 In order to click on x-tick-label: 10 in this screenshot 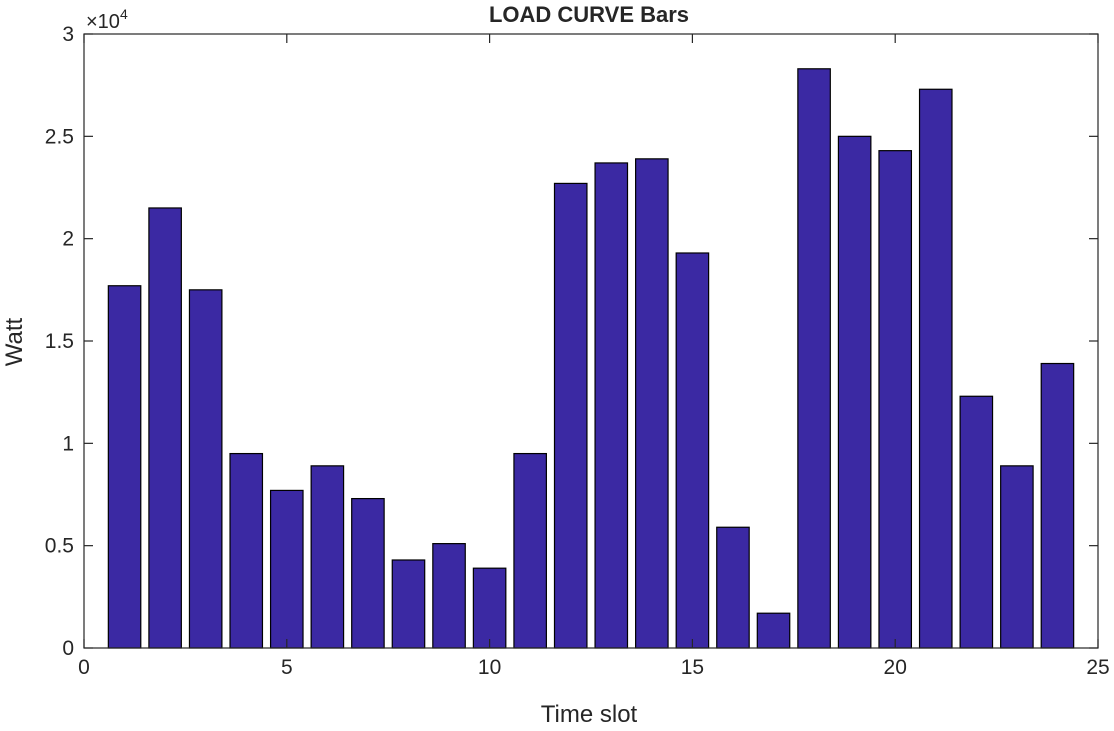, I will do `click(489, 667)`.